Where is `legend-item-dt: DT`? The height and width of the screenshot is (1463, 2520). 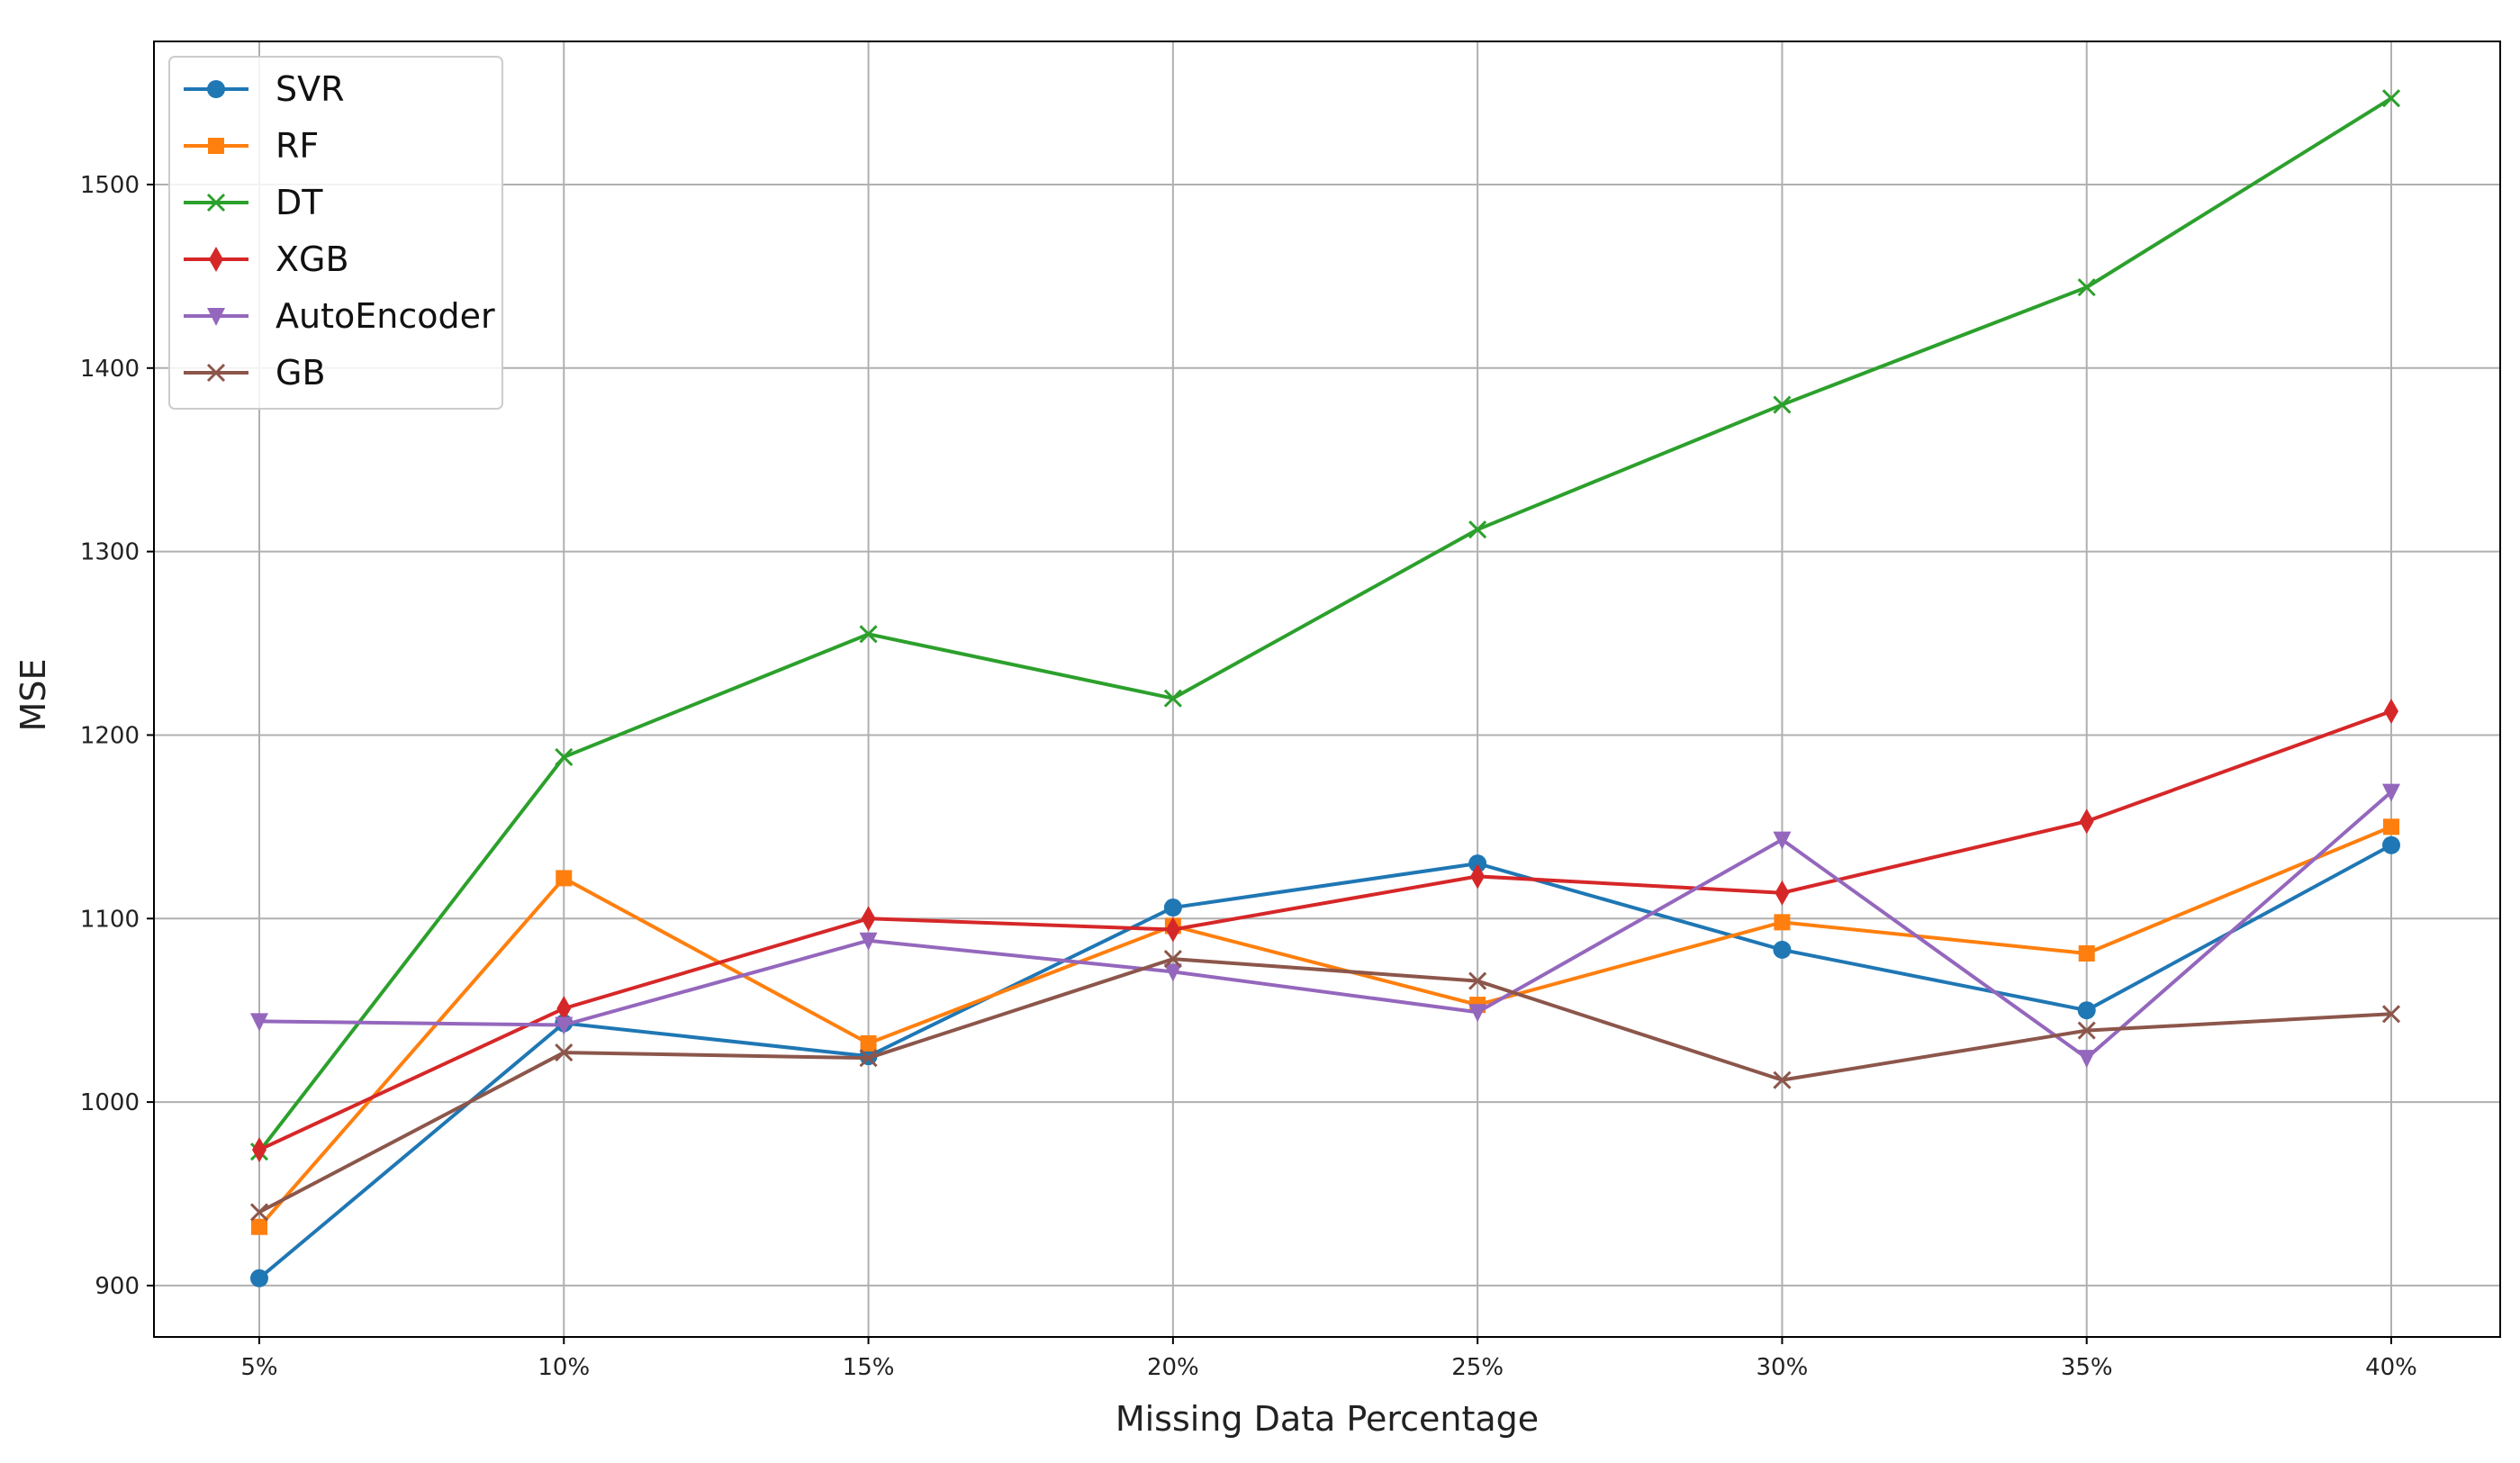 legend-item-dt: DT is located at coordinates (253, 202).